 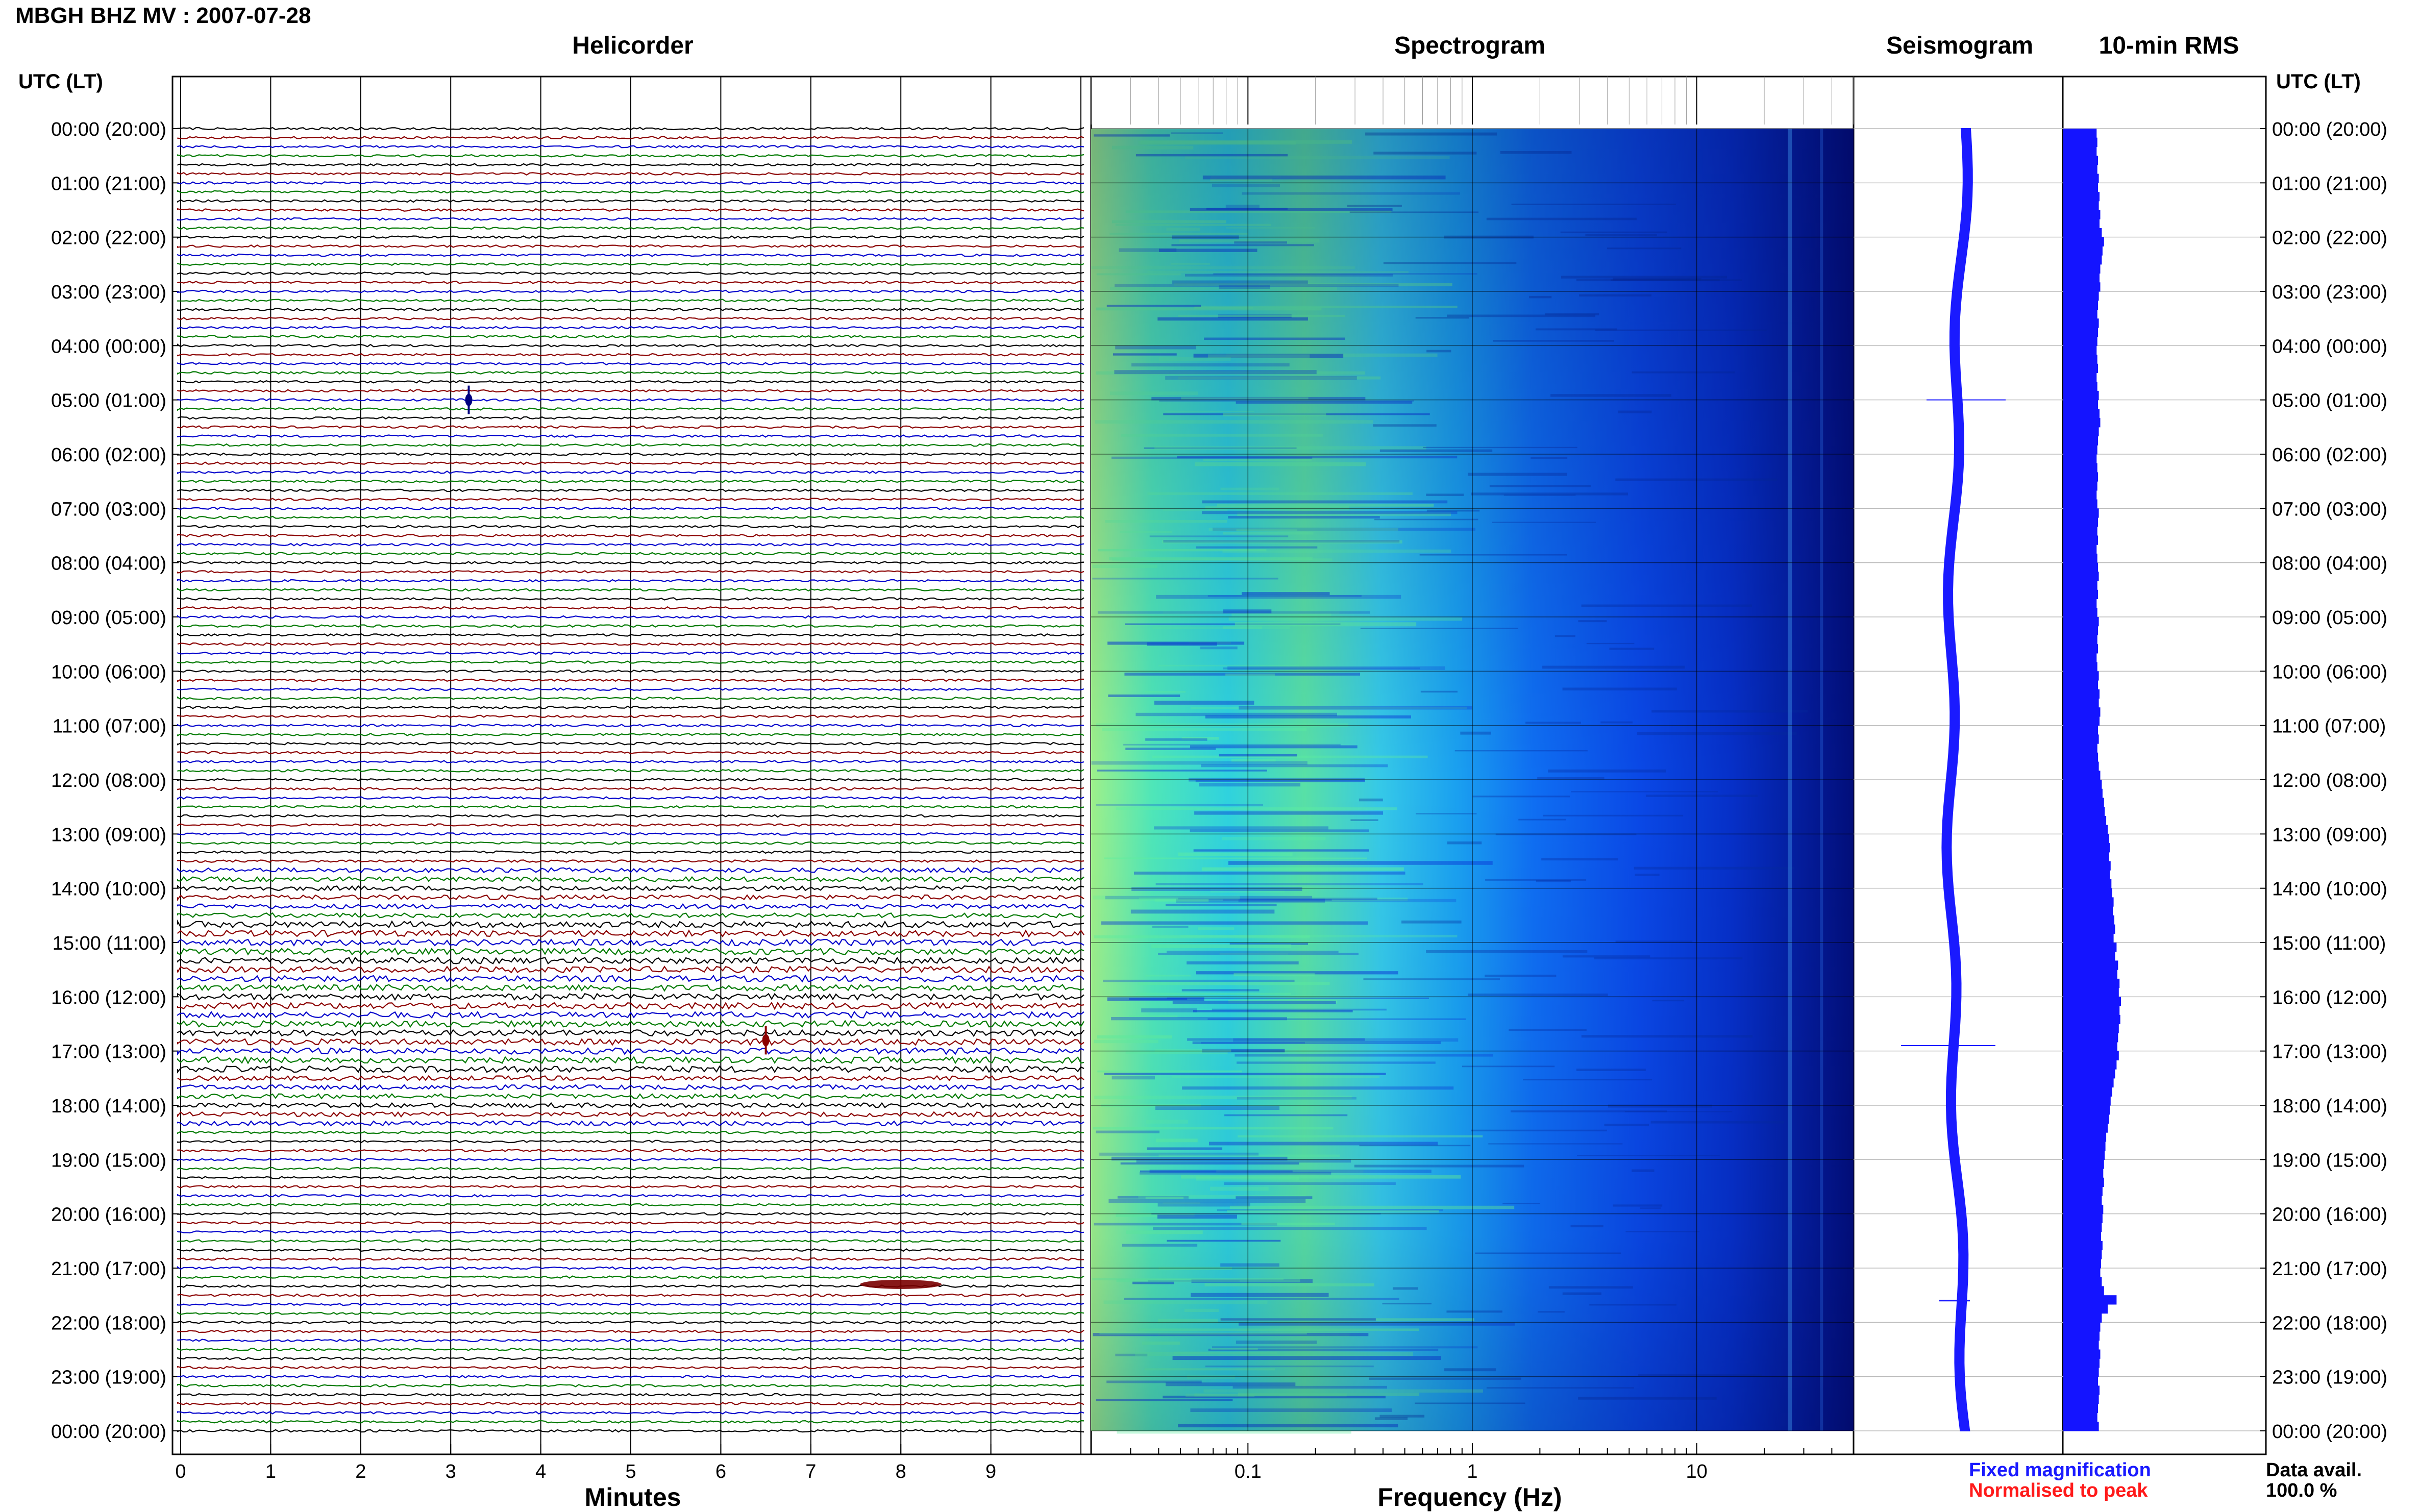 What do you see at coordinates (2329, 564) in the screenshot?
I see `time-label-right: 08:00 (04:00)` at bounding box center [2329, 564].